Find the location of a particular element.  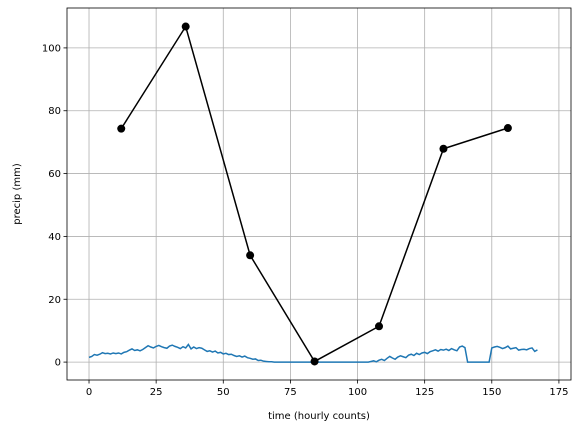

y-tick-label: 60 is located at coordinates (54, 174).